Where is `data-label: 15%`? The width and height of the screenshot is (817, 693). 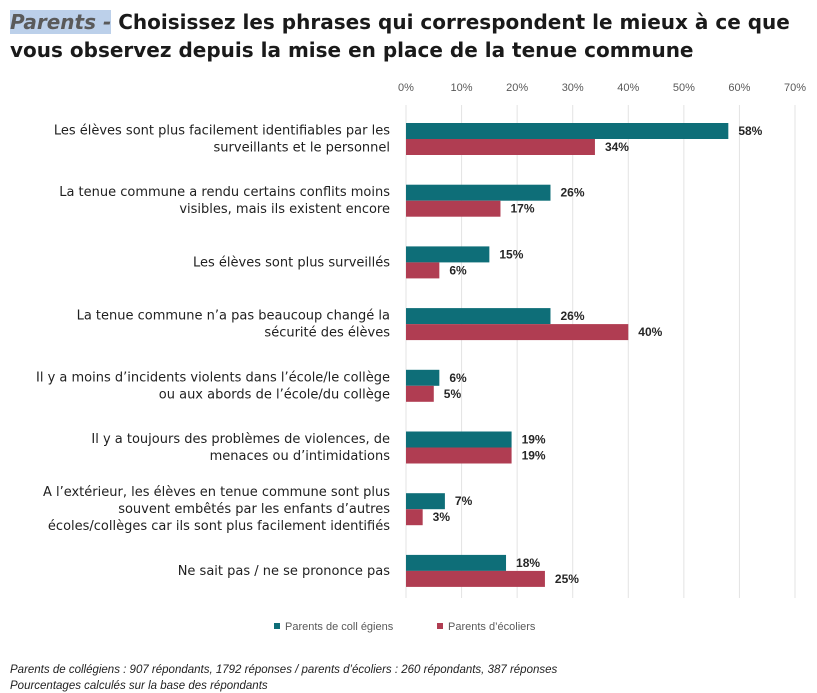
data-label: 15% is located at coordinates (511, 254).